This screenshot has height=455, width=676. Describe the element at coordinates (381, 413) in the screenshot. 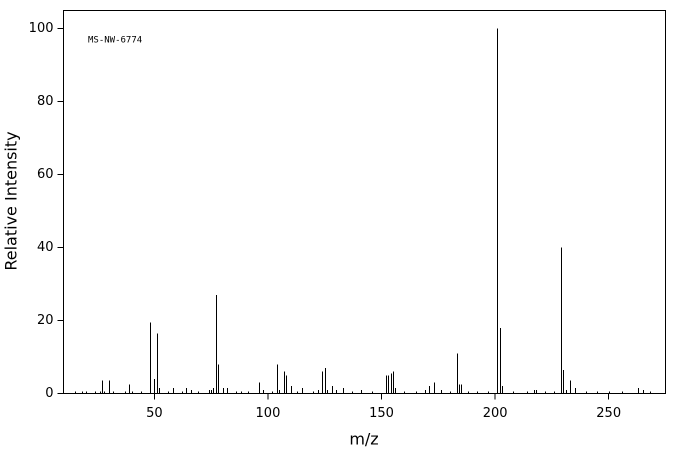

I see `x-tick-label: 150` at that location.